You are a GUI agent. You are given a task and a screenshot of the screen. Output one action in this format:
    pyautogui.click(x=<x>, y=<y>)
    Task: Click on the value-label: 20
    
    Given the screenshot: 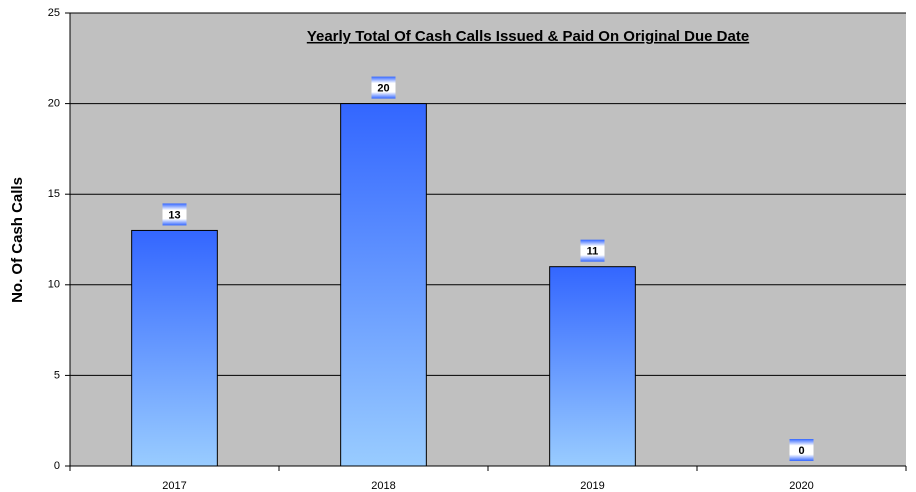 What is the action you would take?
    pyautogui.click(x=383, y=89)
    